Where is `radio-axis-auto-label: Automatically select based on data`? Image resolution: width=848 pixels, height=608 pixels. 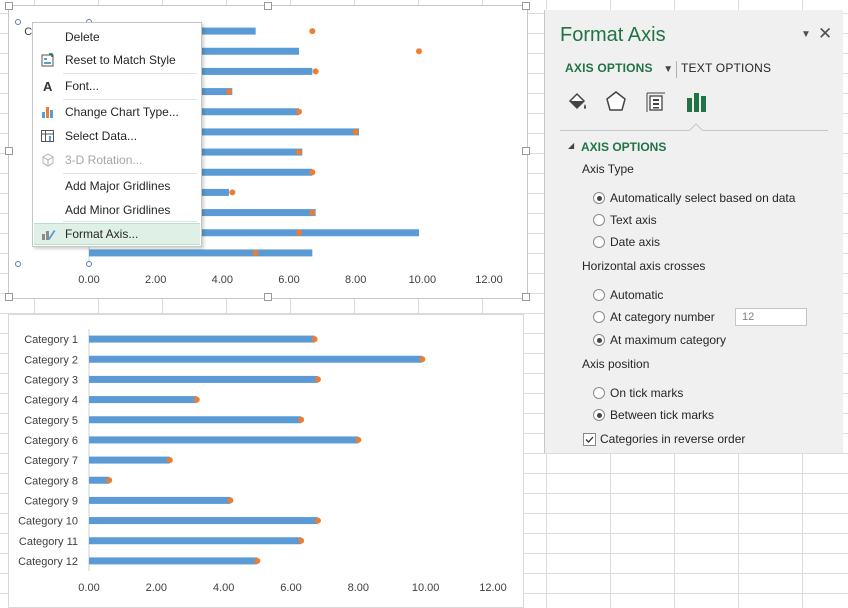 radio-axis-auto-label: Automatically select based on data is located at coordinates (703, 198).